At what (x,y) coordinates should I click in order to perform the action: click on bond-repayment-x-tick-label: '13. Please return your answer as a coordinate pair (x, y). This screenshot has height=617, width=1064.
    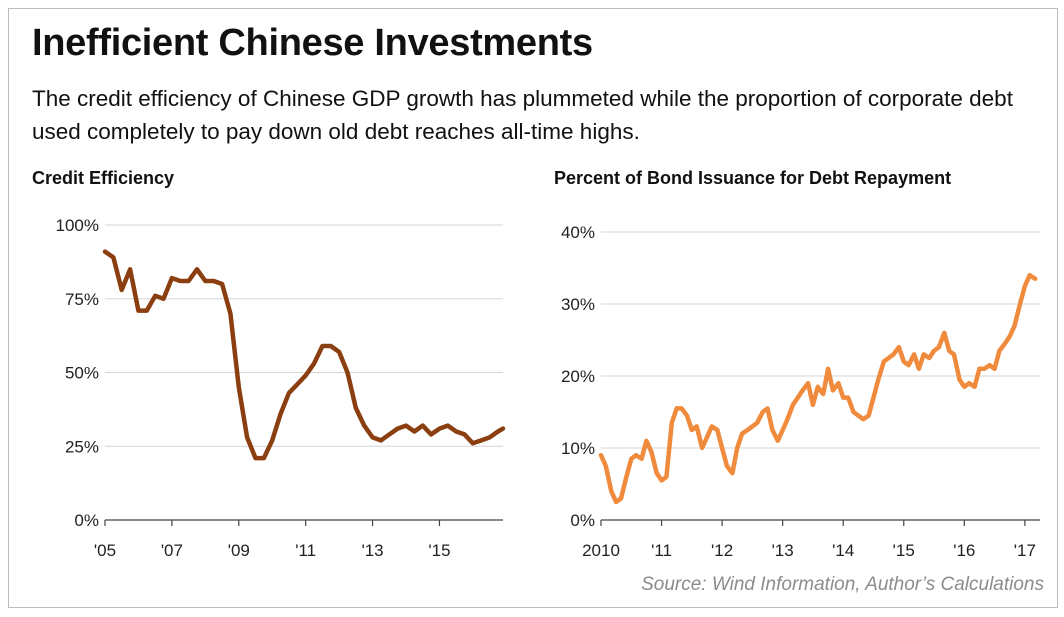
    Looking at the image, I should click on (783, 550).